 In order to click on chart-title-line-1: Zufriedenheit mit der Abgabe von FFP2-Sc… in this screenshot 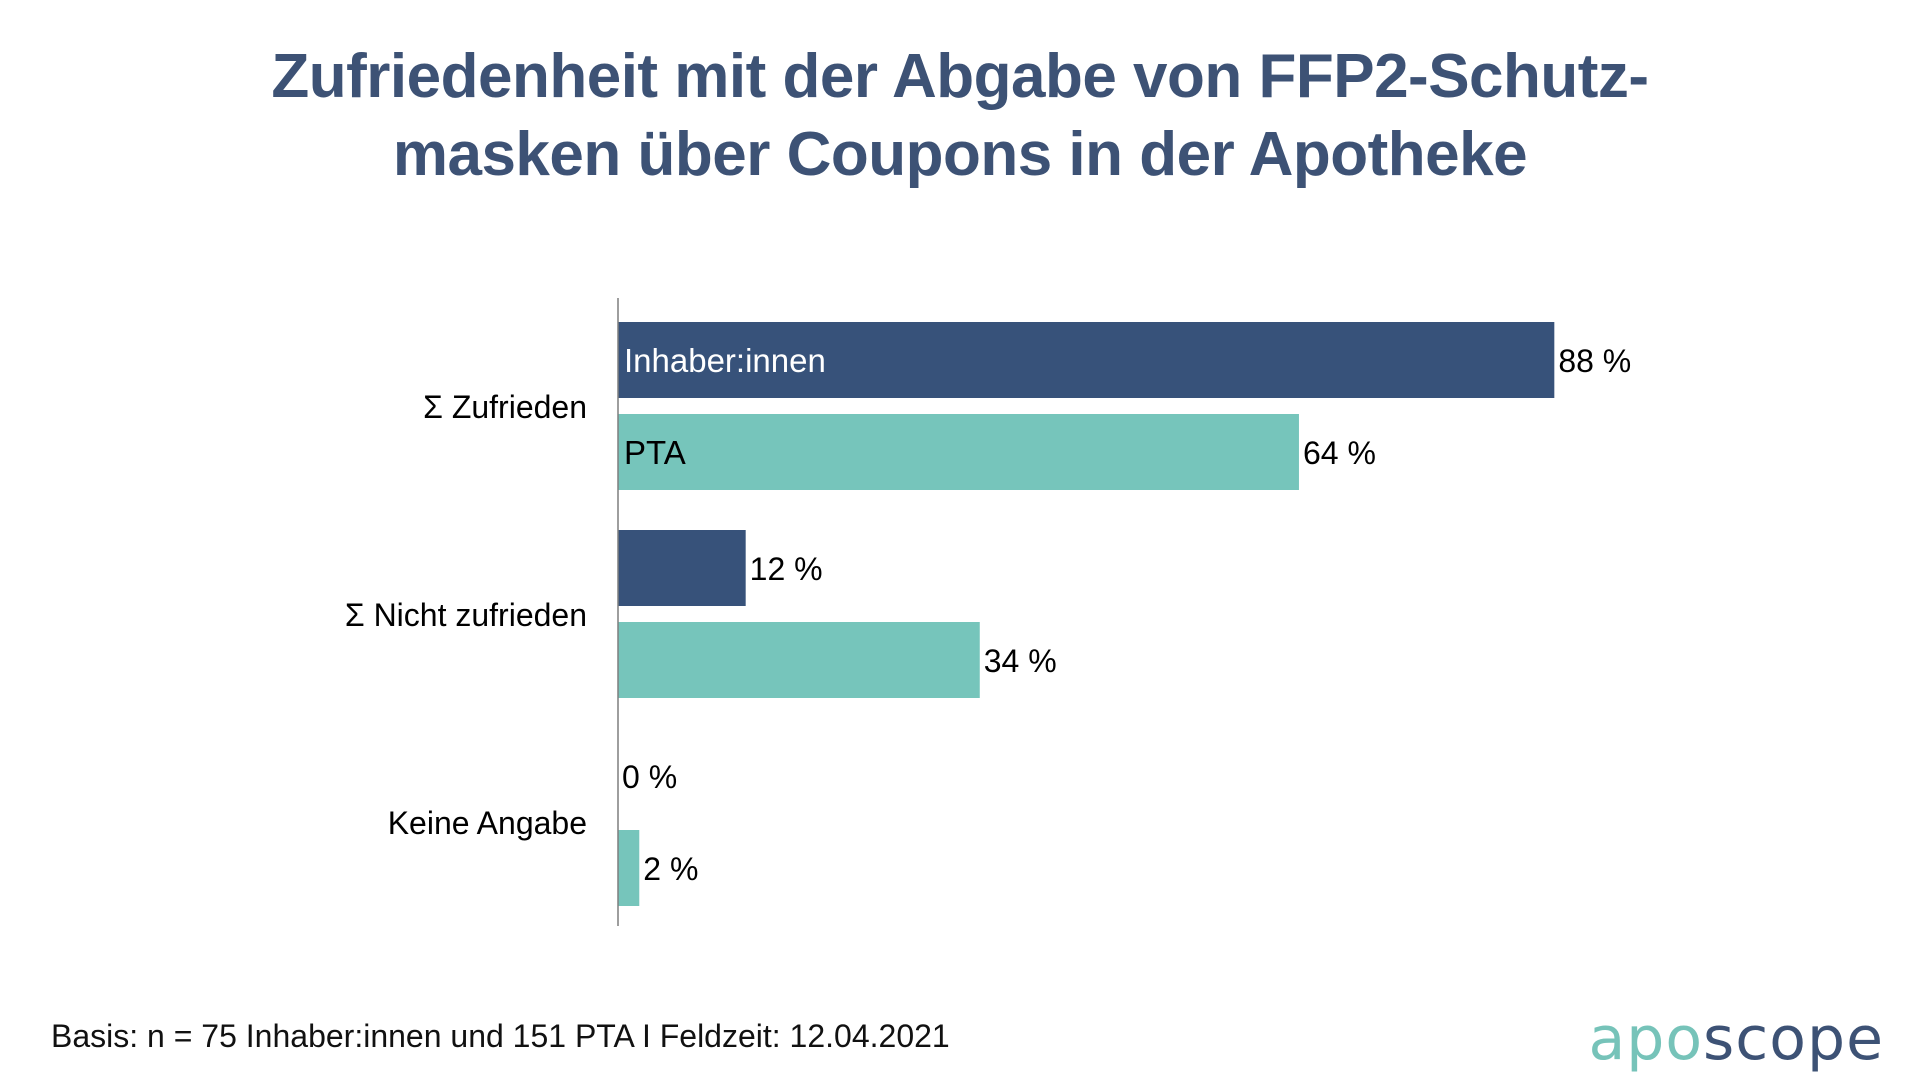, I will do `click(960, 76)`.